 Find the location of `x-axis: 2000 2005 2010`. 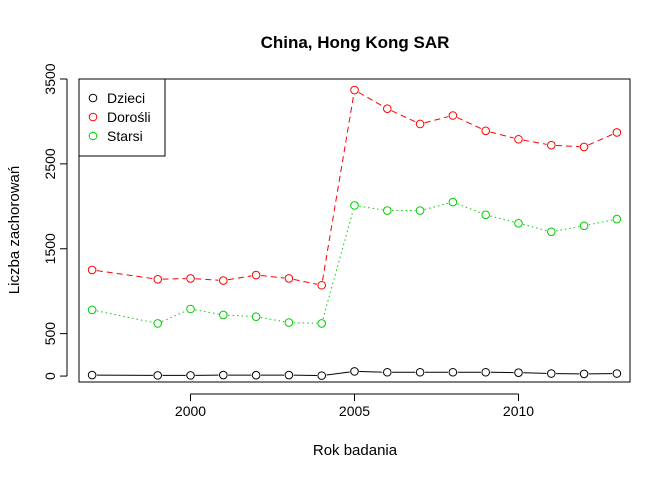

x-axis: 2000 2005 2010 is located at coordinates (354, 406).